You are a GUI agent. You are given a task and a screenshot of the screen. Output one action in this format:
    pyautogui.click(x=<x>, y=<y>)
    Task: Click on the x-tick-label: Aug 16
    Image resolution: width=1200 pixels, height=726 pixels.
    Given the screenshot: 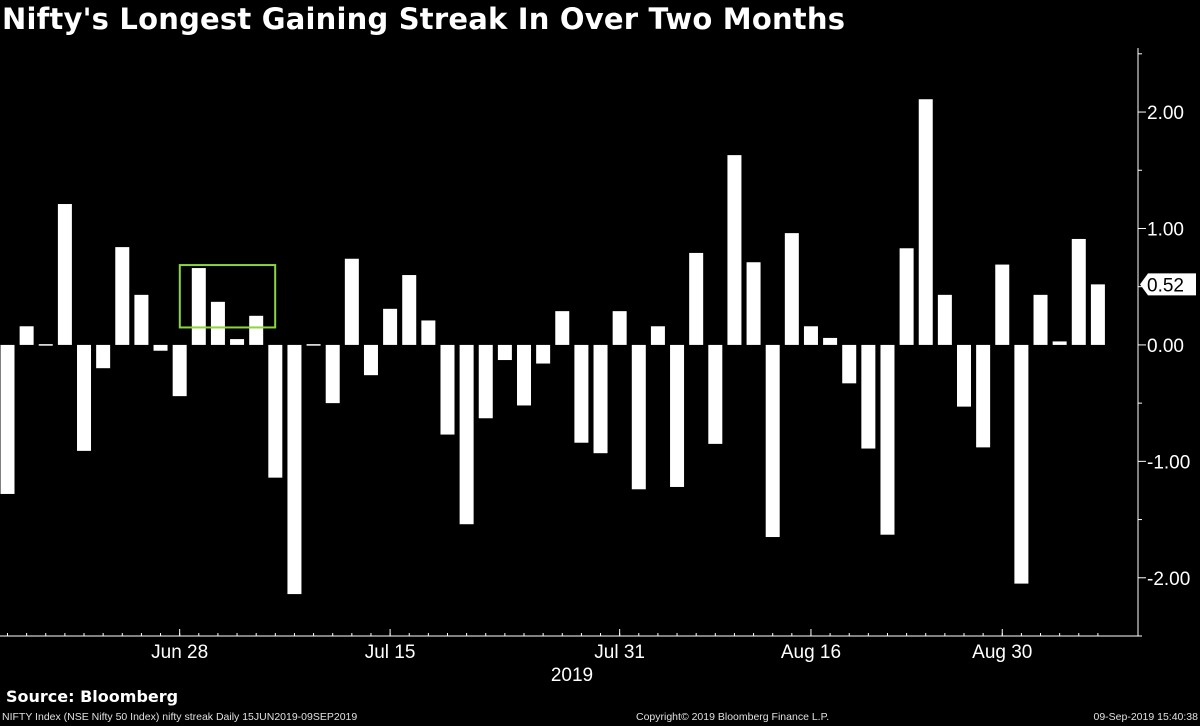 What is the action you would take?
    pyautogui.click(x=811, y=652)
    